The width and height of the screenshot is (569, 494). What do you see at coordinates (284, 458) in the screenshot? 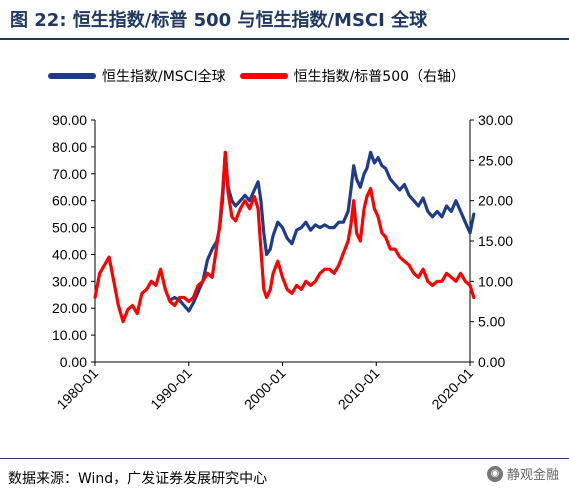
I see `source-divider` at bounding box center [284, 458].